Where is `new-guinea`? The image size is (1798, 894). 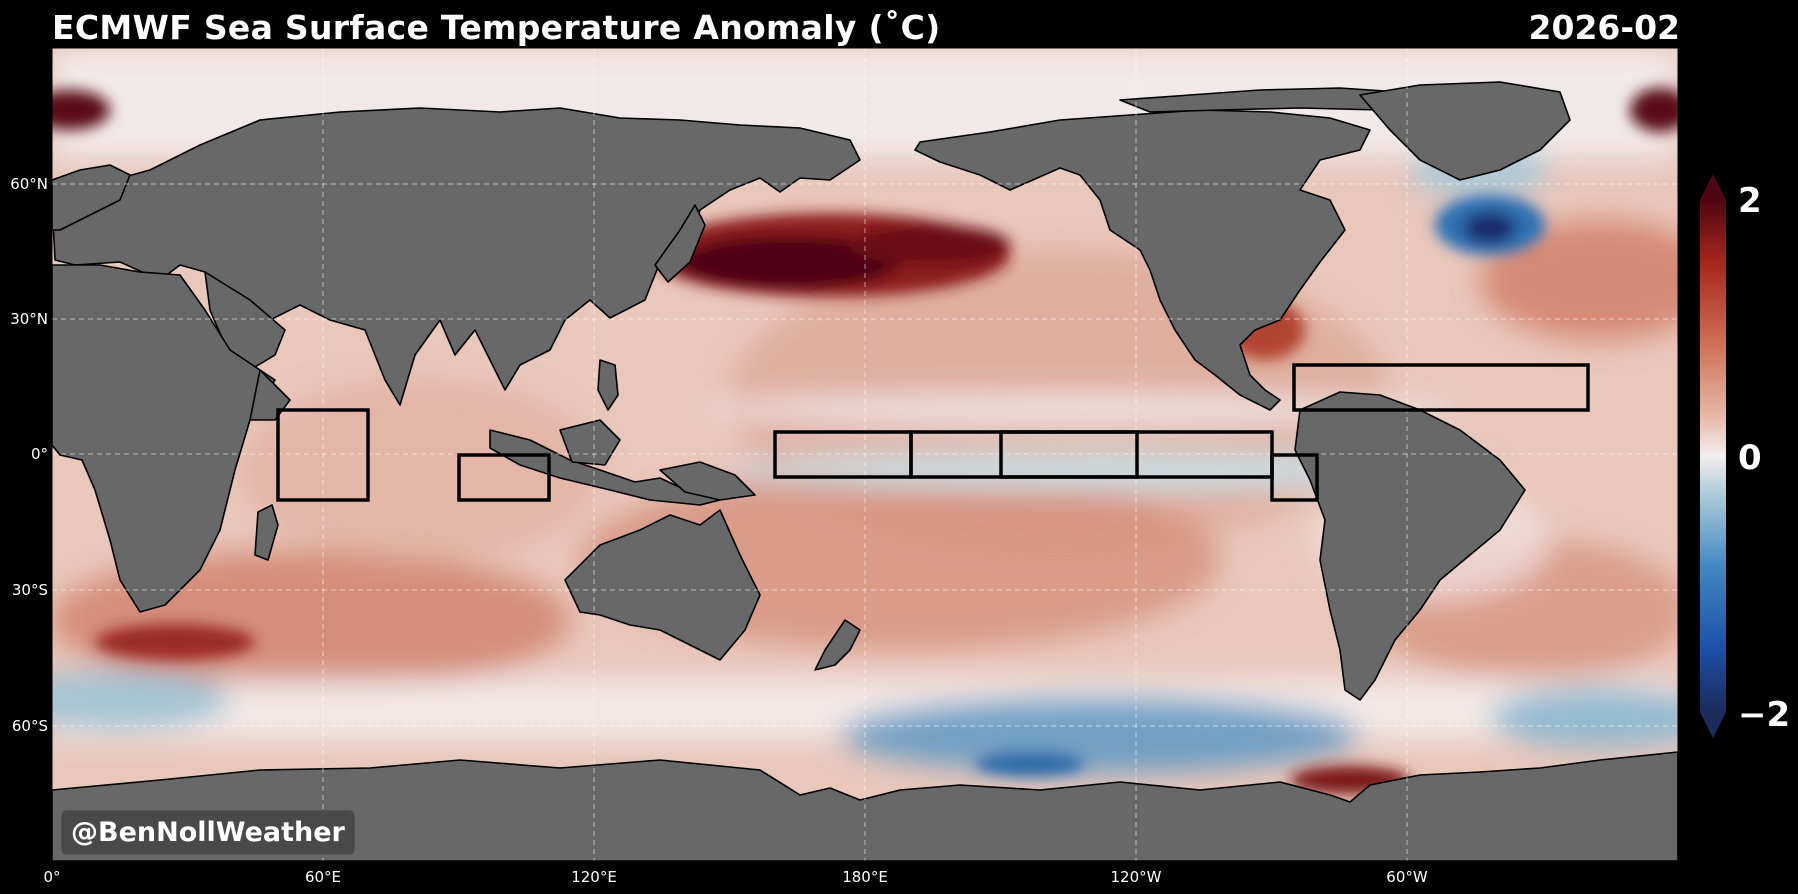 new-guinea is located at coordinates (707, 481).